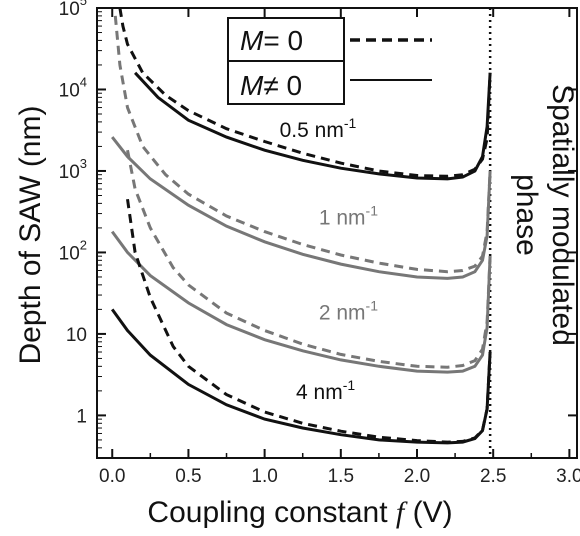 The height and width of the screenshot is (536, 580). I want to click on y-tick-label: 10⁴, so click(73, 87).